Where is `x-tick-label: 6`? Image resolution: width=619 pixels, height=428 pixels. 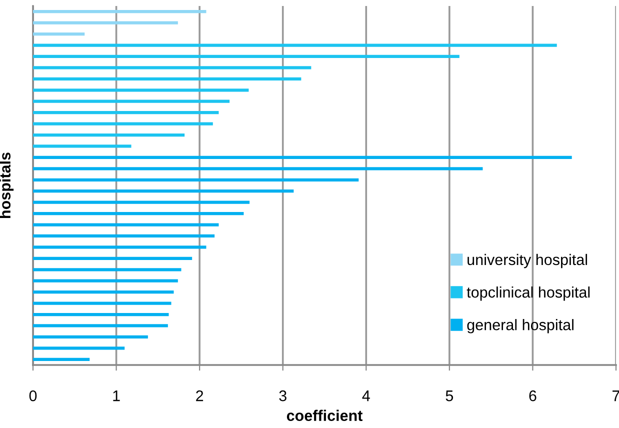 x-tick-label: 6 is located at coordinates (532, 396).